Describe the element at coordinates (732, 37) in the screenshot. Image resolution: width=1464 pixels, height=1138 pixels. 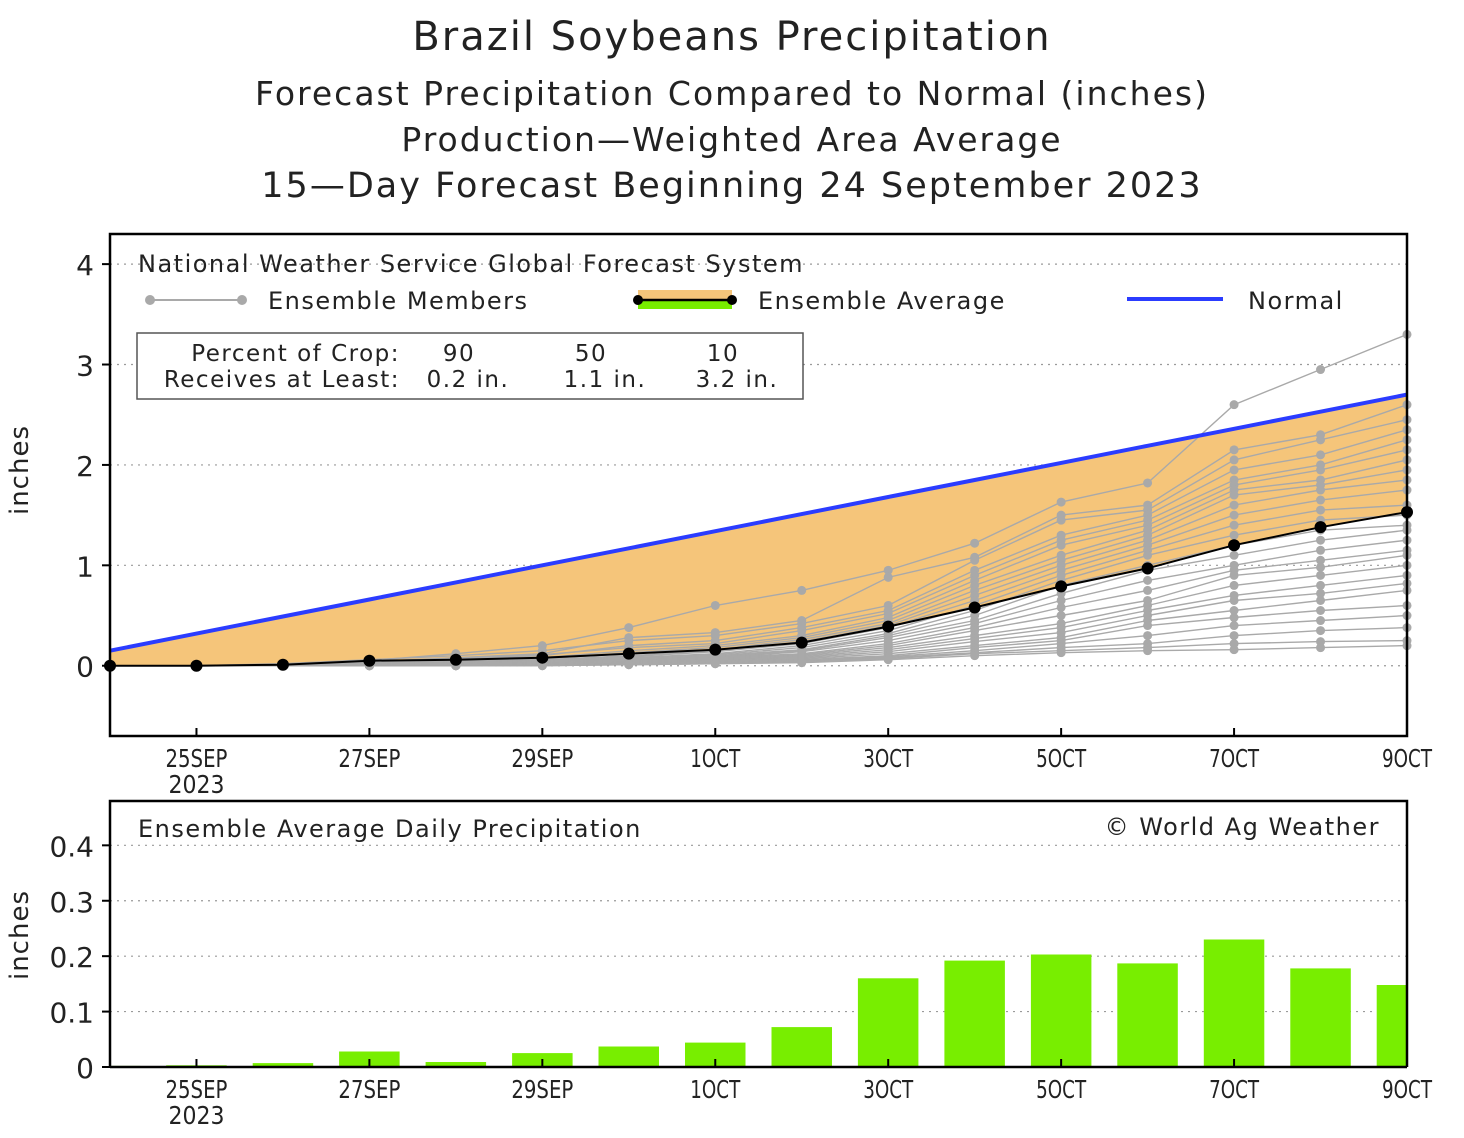
I see `chart-title: Brazil Soybeans Precipitation` at that location.